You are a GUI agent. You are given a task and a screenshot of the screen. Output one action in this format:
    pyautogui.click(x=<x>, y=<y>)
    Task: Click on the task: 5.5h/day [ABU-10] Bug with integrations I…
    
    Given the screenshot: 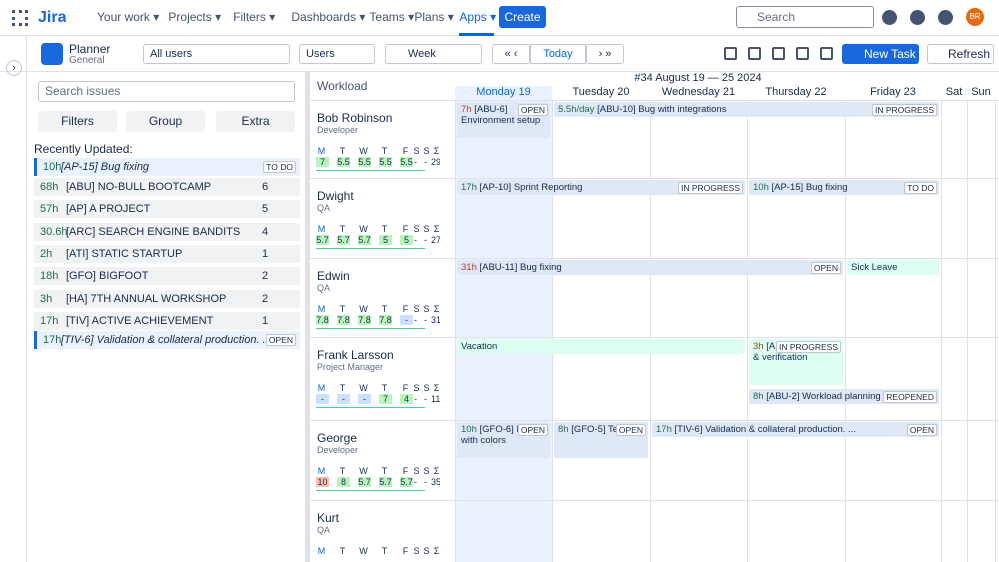 What is the action you would take?
    pyautogui.click(x=746, y=109)
    